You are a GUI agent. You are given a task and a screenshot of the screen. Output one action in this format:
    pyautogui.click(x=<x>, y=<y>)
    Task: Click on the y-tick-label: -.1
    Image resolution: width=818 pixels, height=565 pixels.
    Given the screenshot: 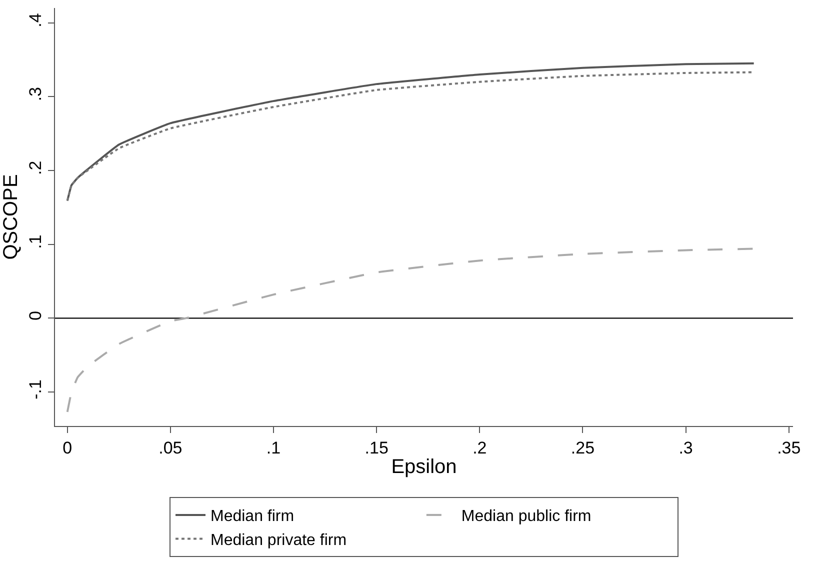 What is the action you would take?
    pyautogui.click(x=36, y=390)
    